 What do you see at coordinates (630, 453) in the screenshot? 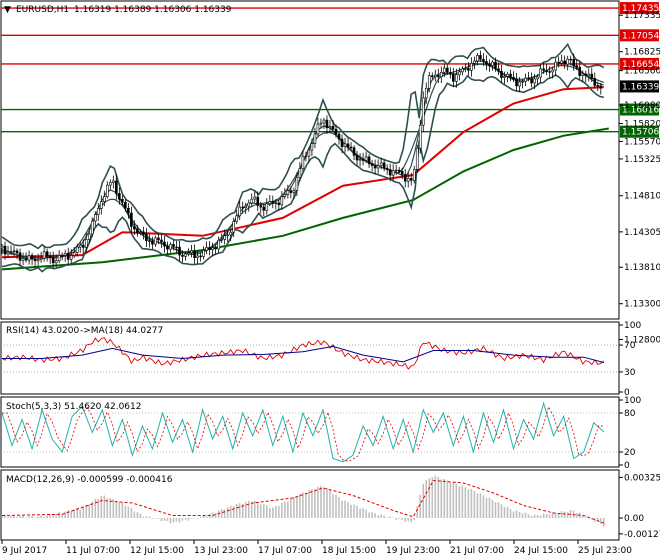
I see `stoch-axis-label: 20` at bounding box center [630, 453].